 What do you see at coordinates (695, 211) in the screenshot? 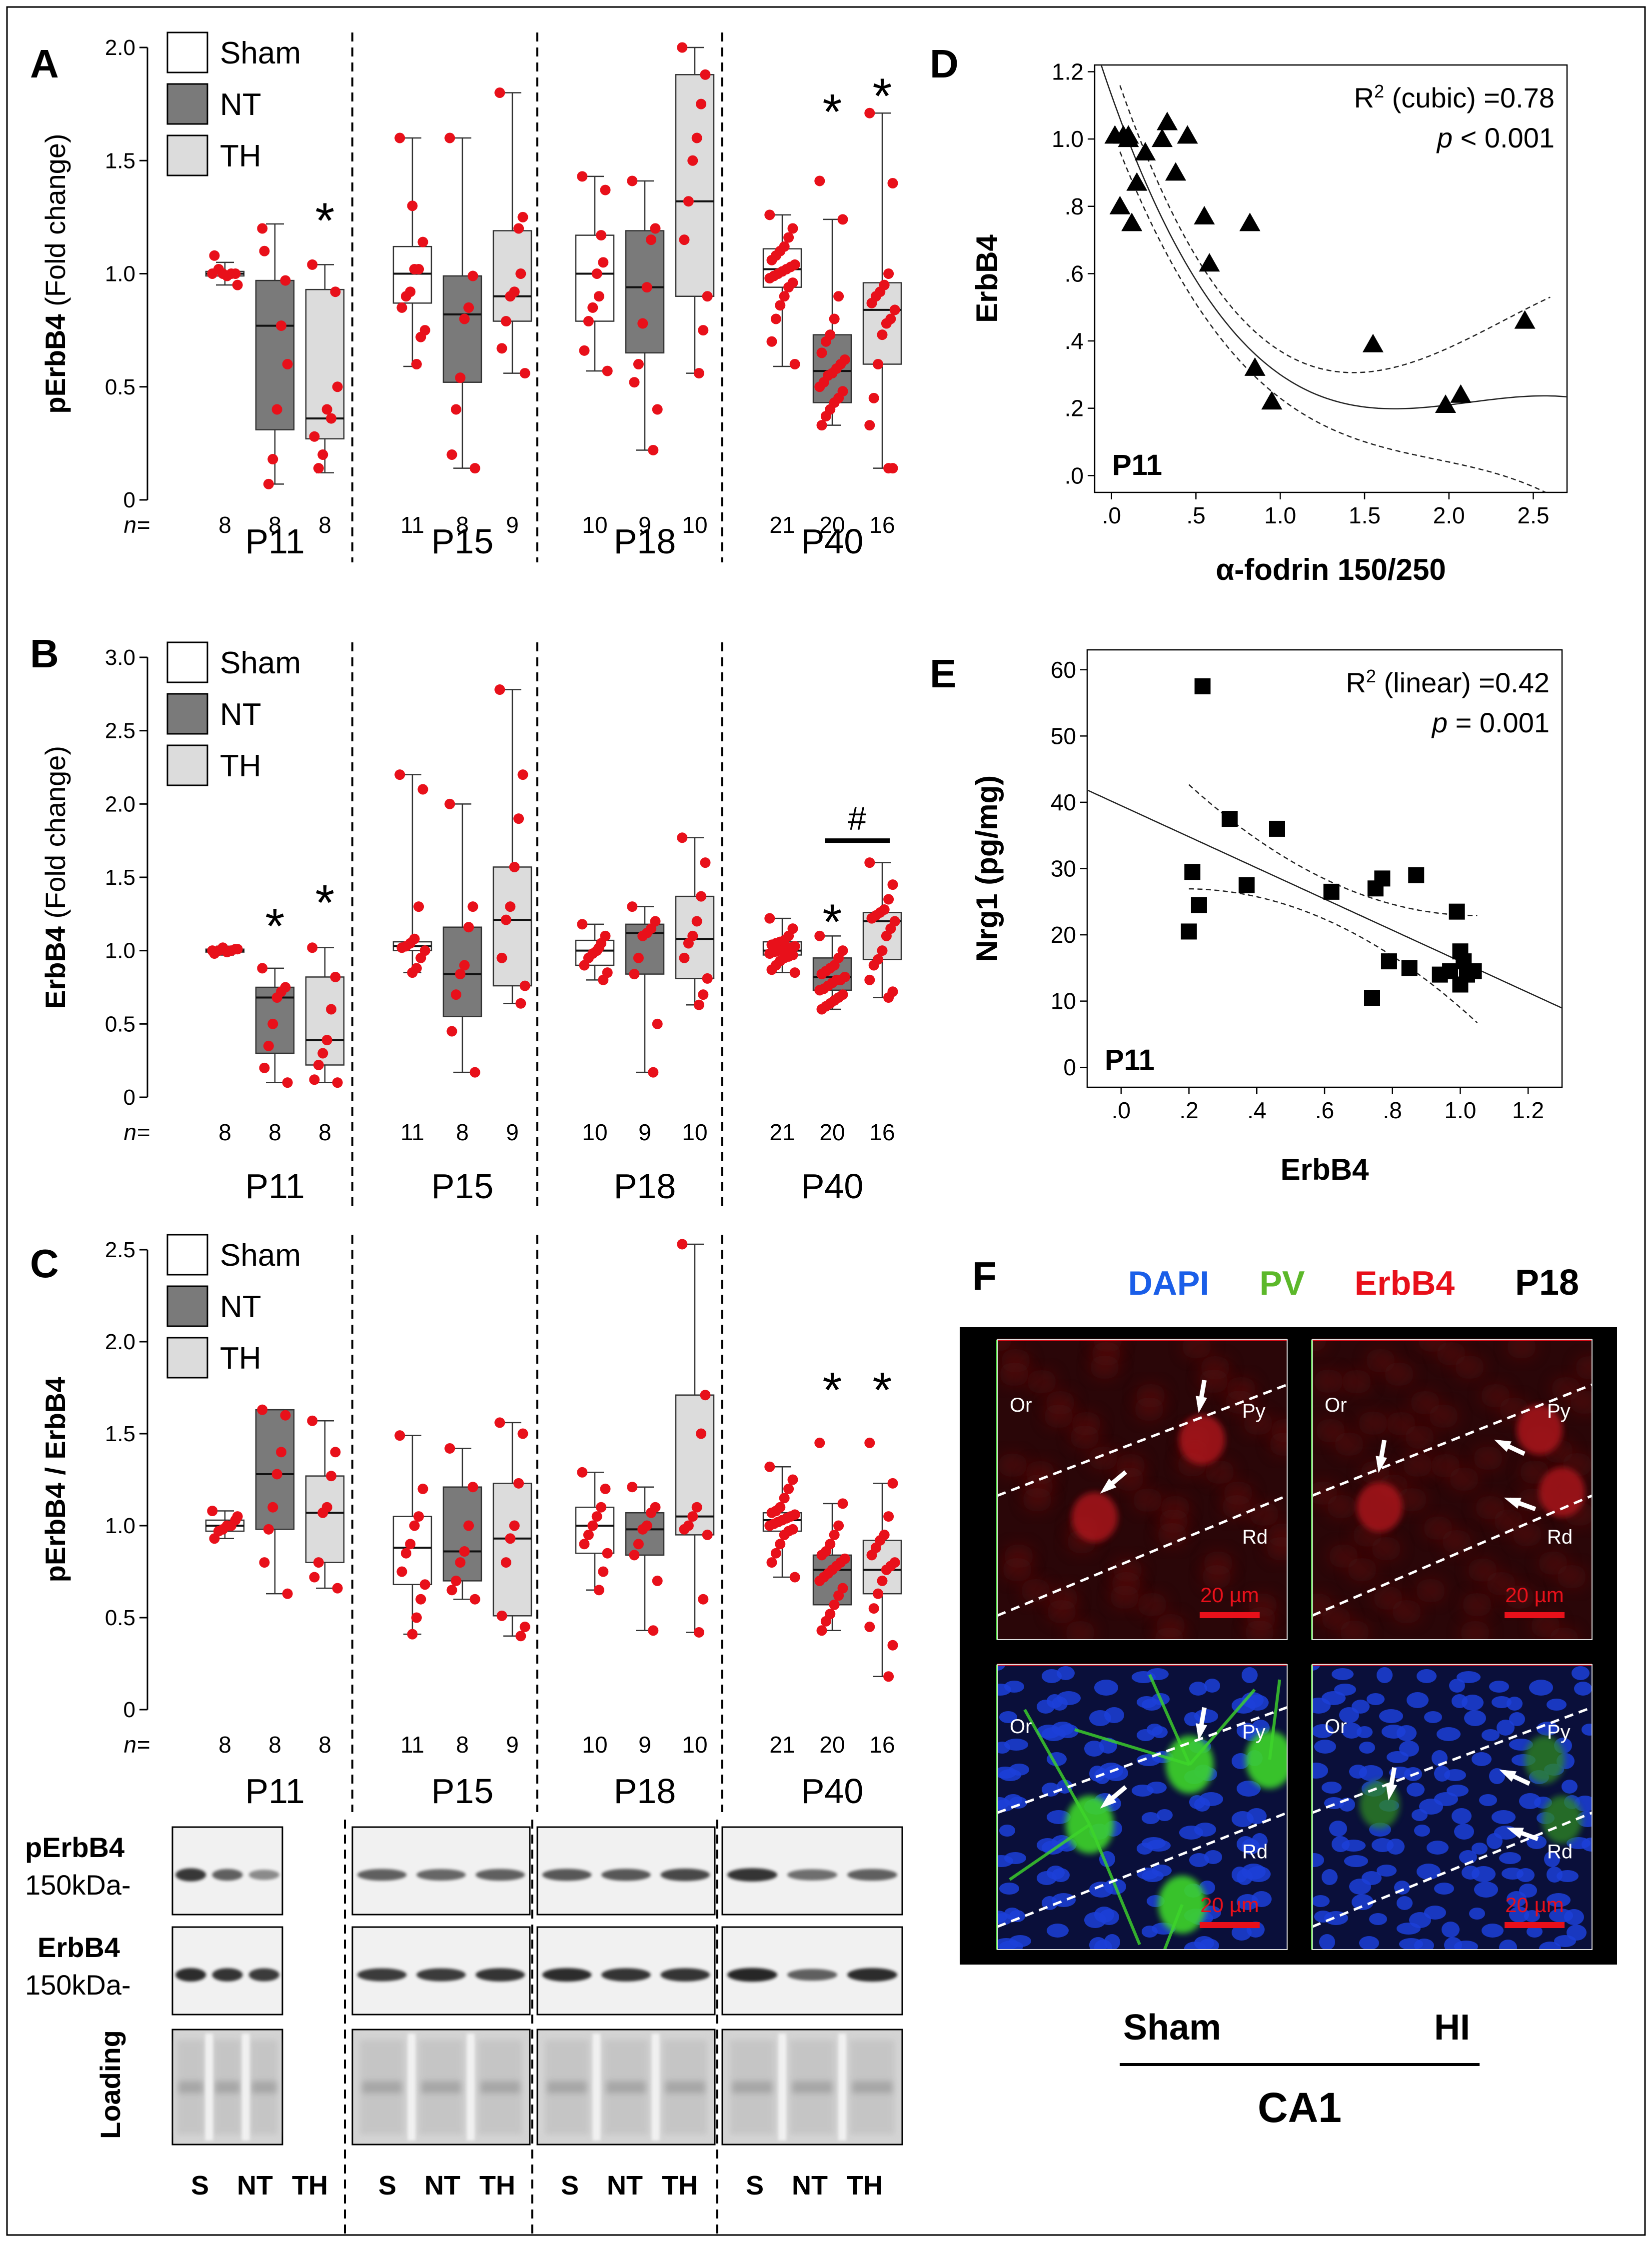
I see `box-p18-th` at bounding box center [695, 211].